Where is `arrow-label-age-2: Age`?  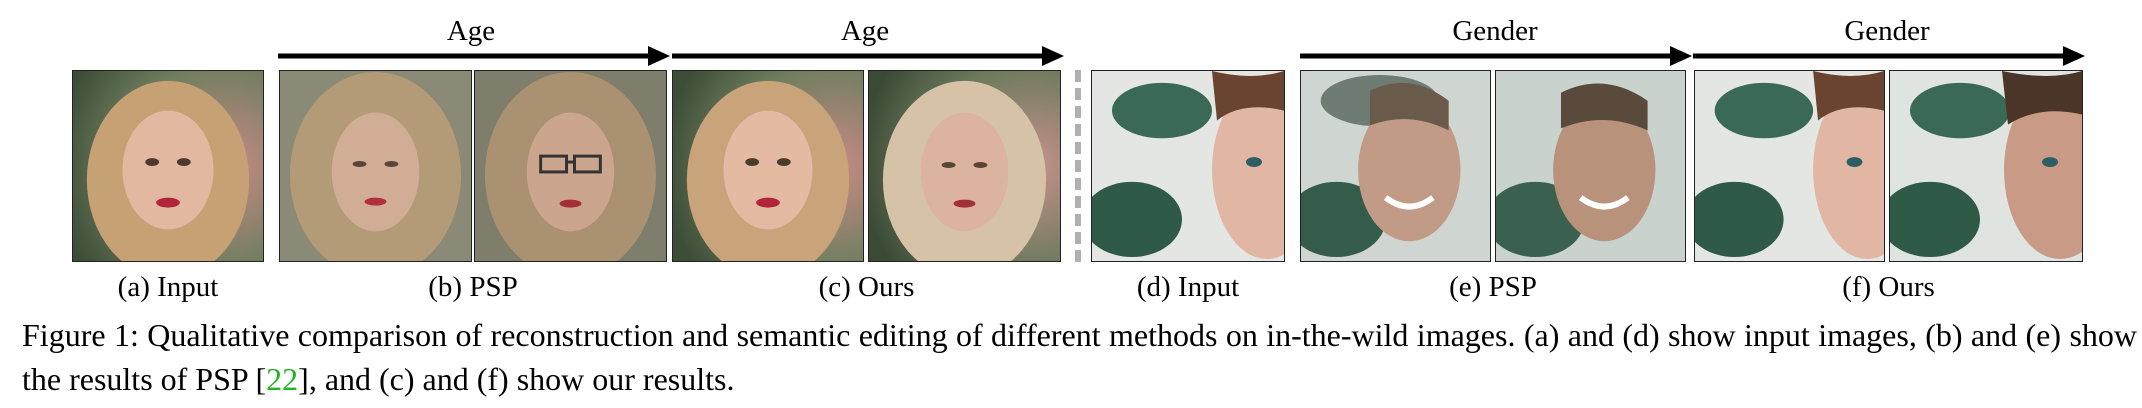
arrow-label-age-2: Age is located at coordinates (865, 31).